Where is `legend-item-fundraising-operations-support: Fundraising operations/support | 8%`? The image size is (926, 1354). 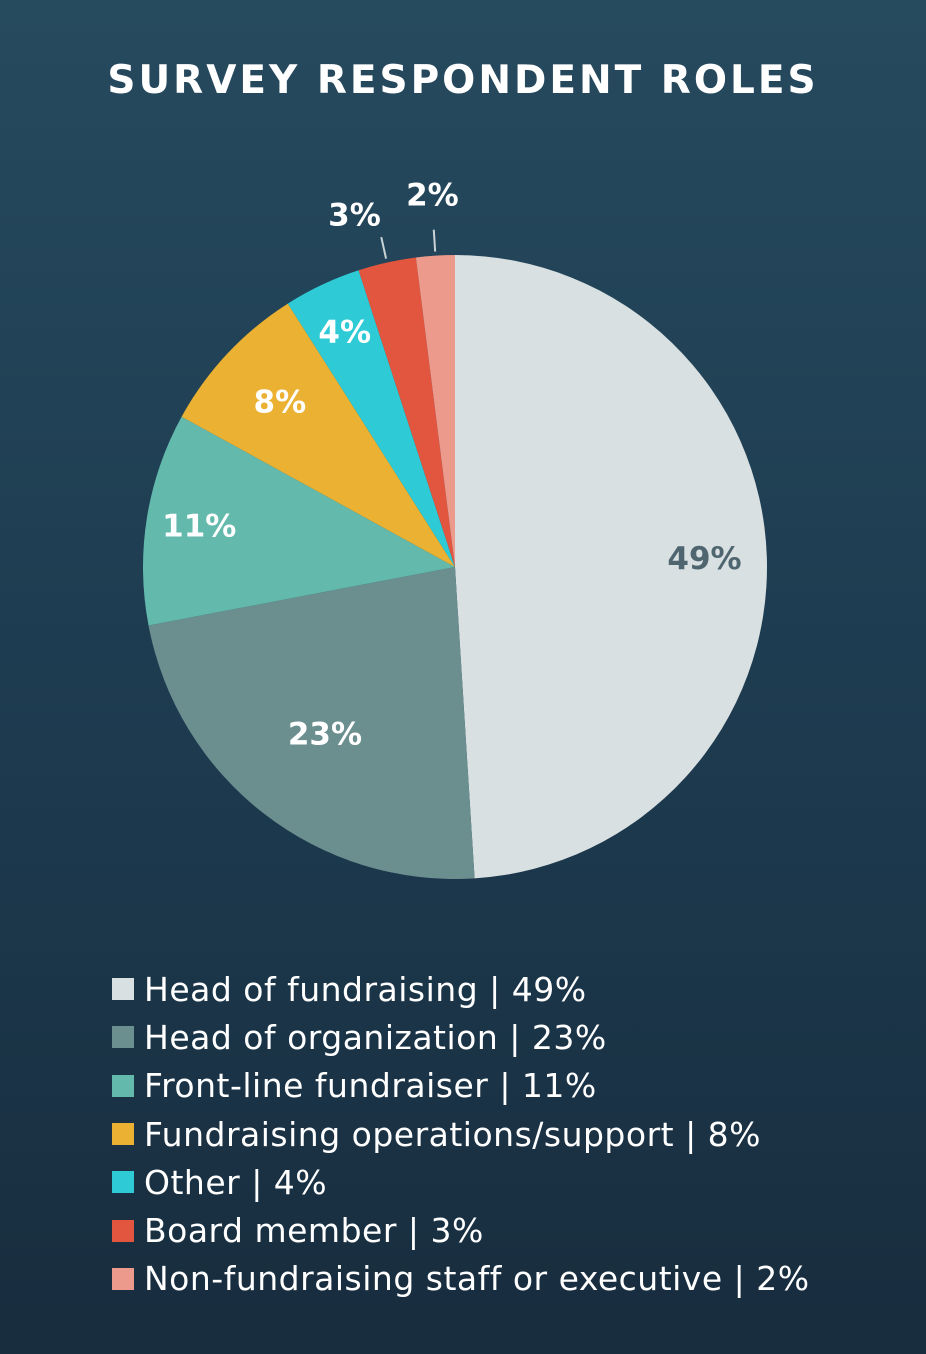
legend-item-fundraising-operations-support: Fundraising operations/support | 8% is located at coordinates (512, 1134).